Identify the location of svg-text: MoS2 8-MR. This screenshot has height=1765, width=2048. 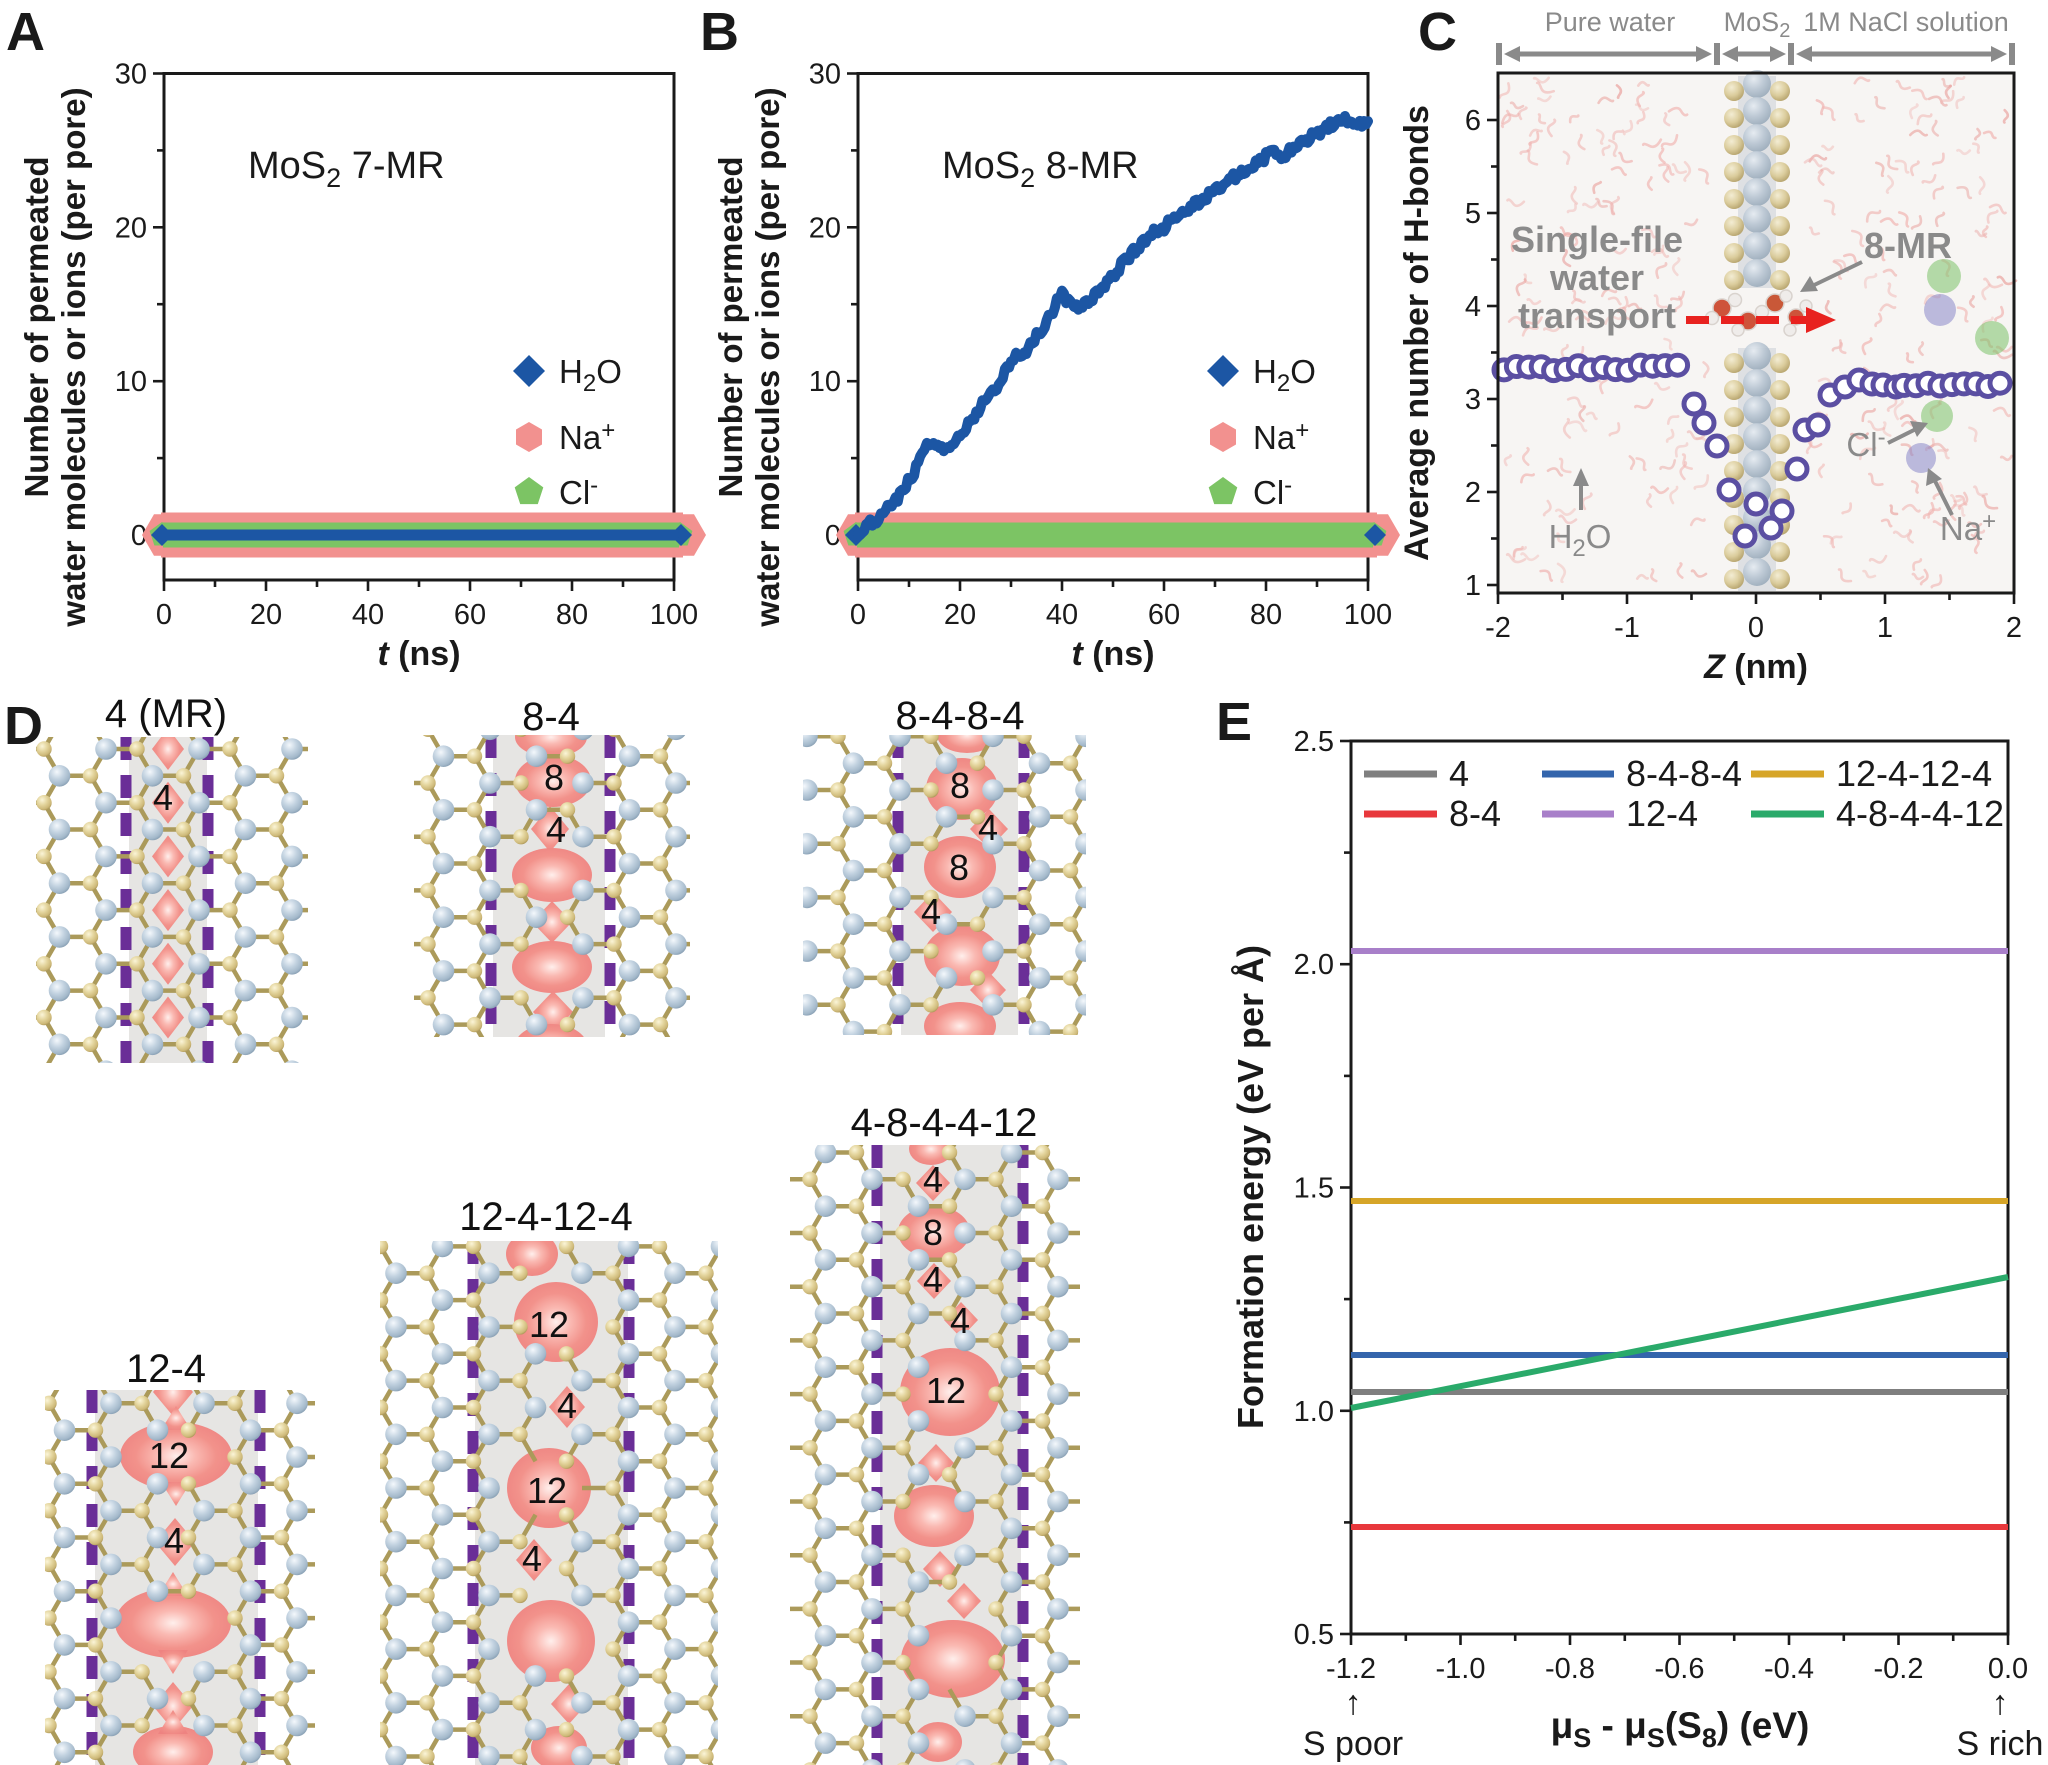
(1040, 169).